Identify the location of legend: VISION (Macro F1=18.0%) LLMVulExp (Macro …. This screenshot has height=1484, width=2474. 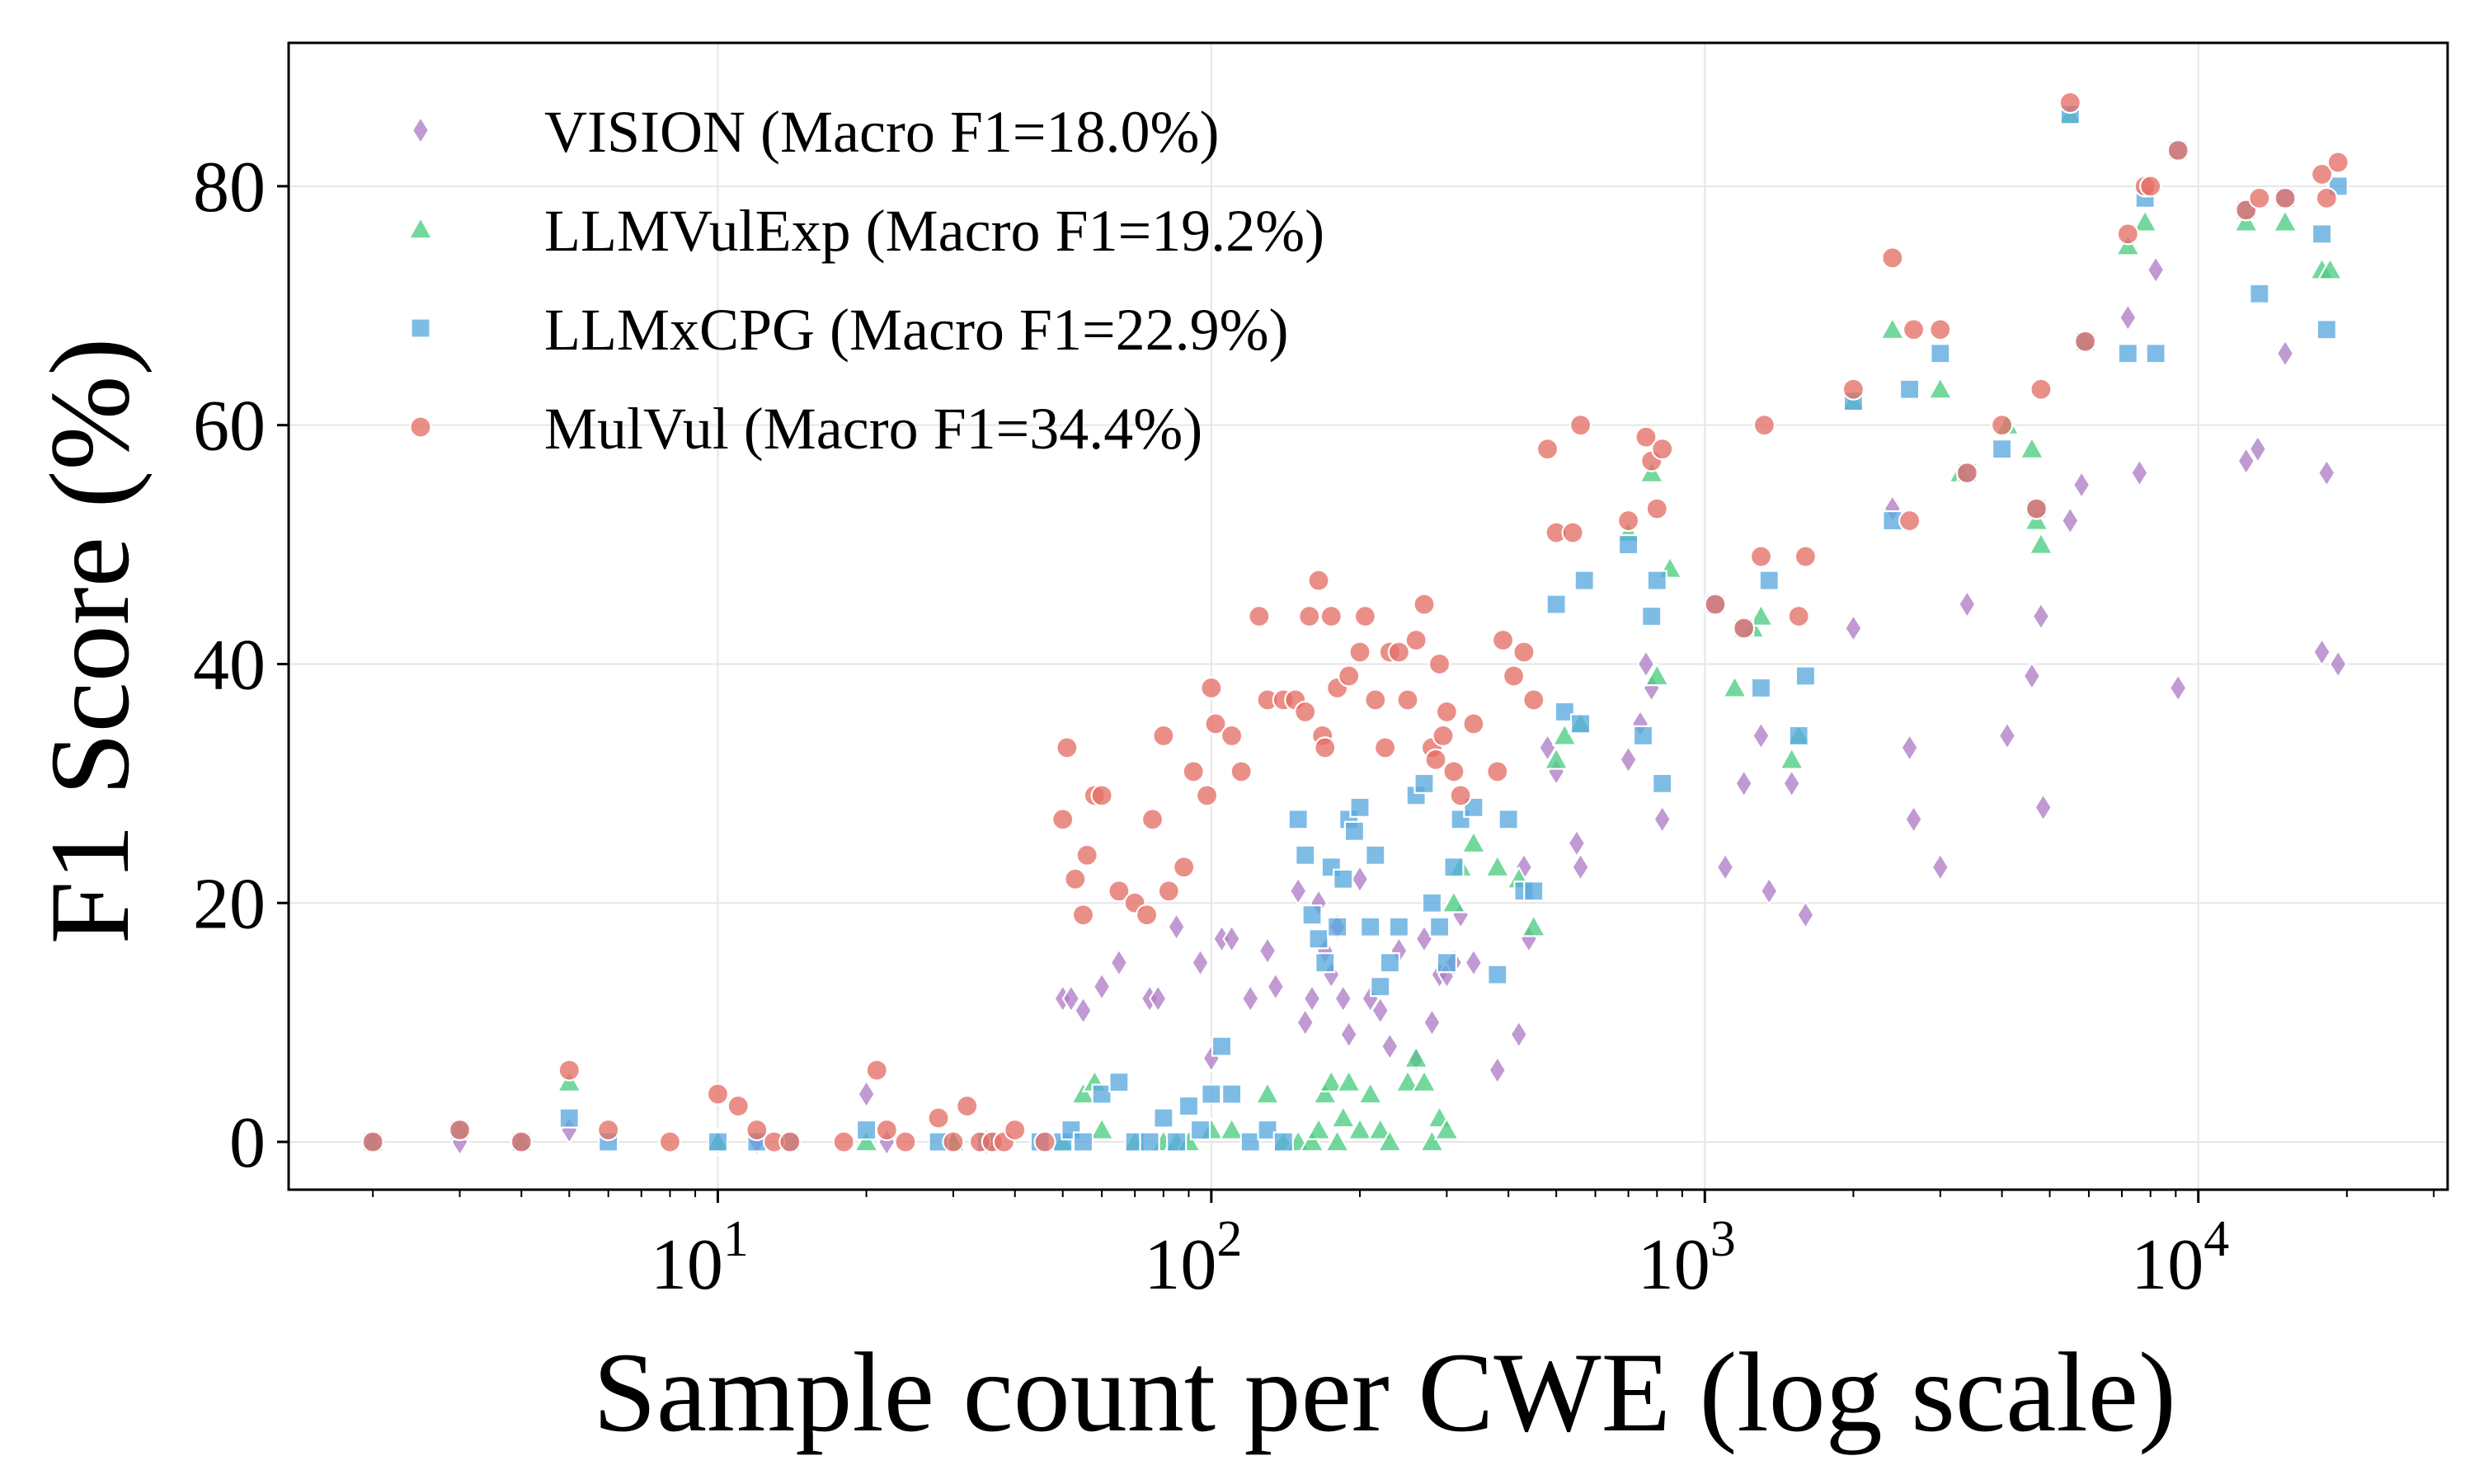
(865, 280).